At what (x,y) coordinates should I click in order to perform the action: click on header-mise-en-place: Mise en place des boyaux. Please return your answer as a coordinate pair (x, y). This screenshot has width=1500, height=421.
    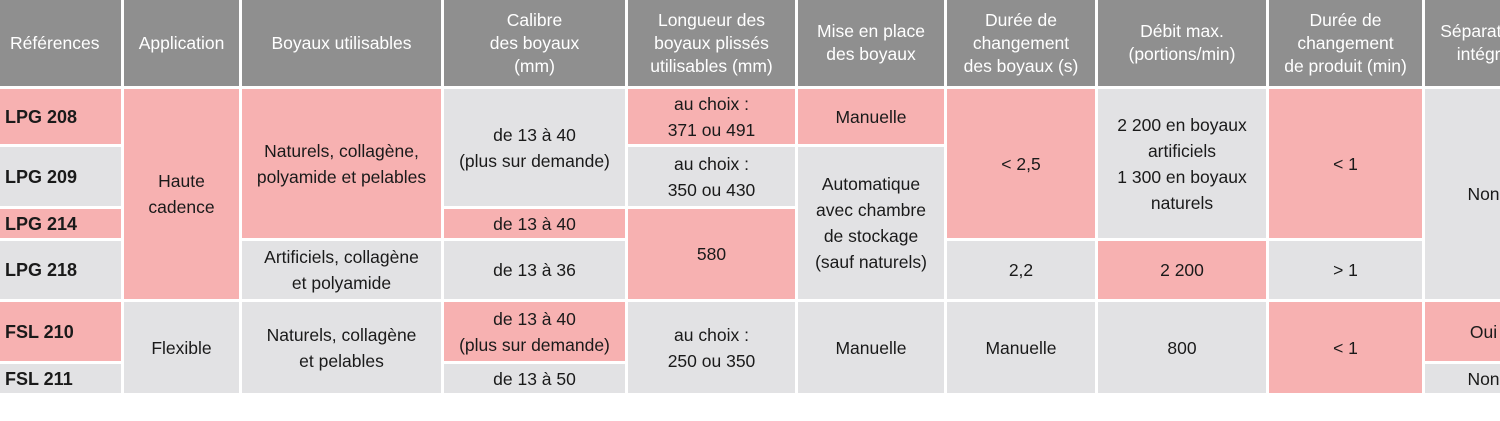
    Looking at the image, I should click on (871, 43).